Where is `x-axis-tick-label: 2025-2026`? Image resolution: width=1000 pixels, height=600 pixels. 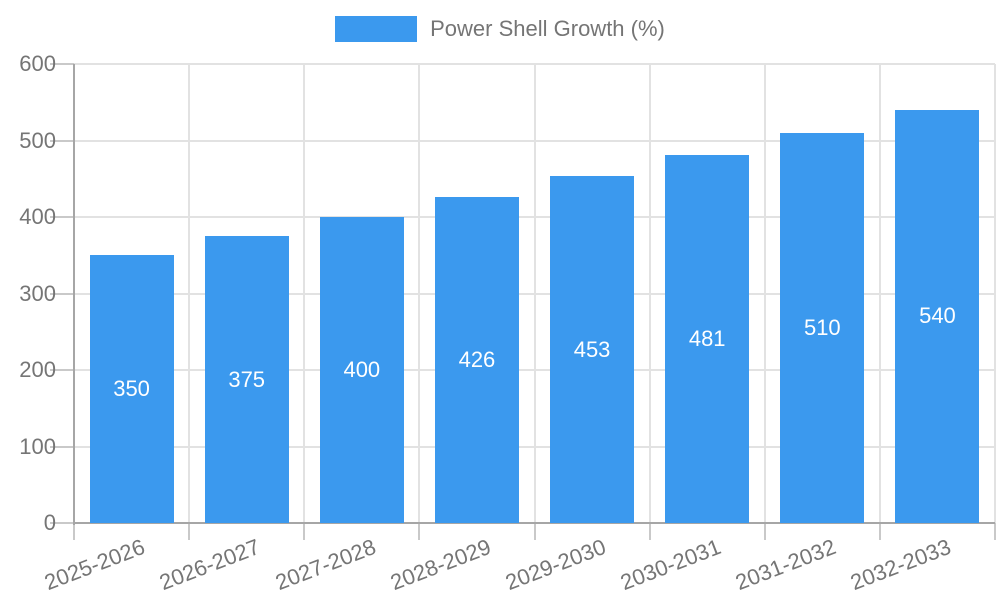
x-axis-tick-label: 2025-2026 is located at coordinates (95, 565).